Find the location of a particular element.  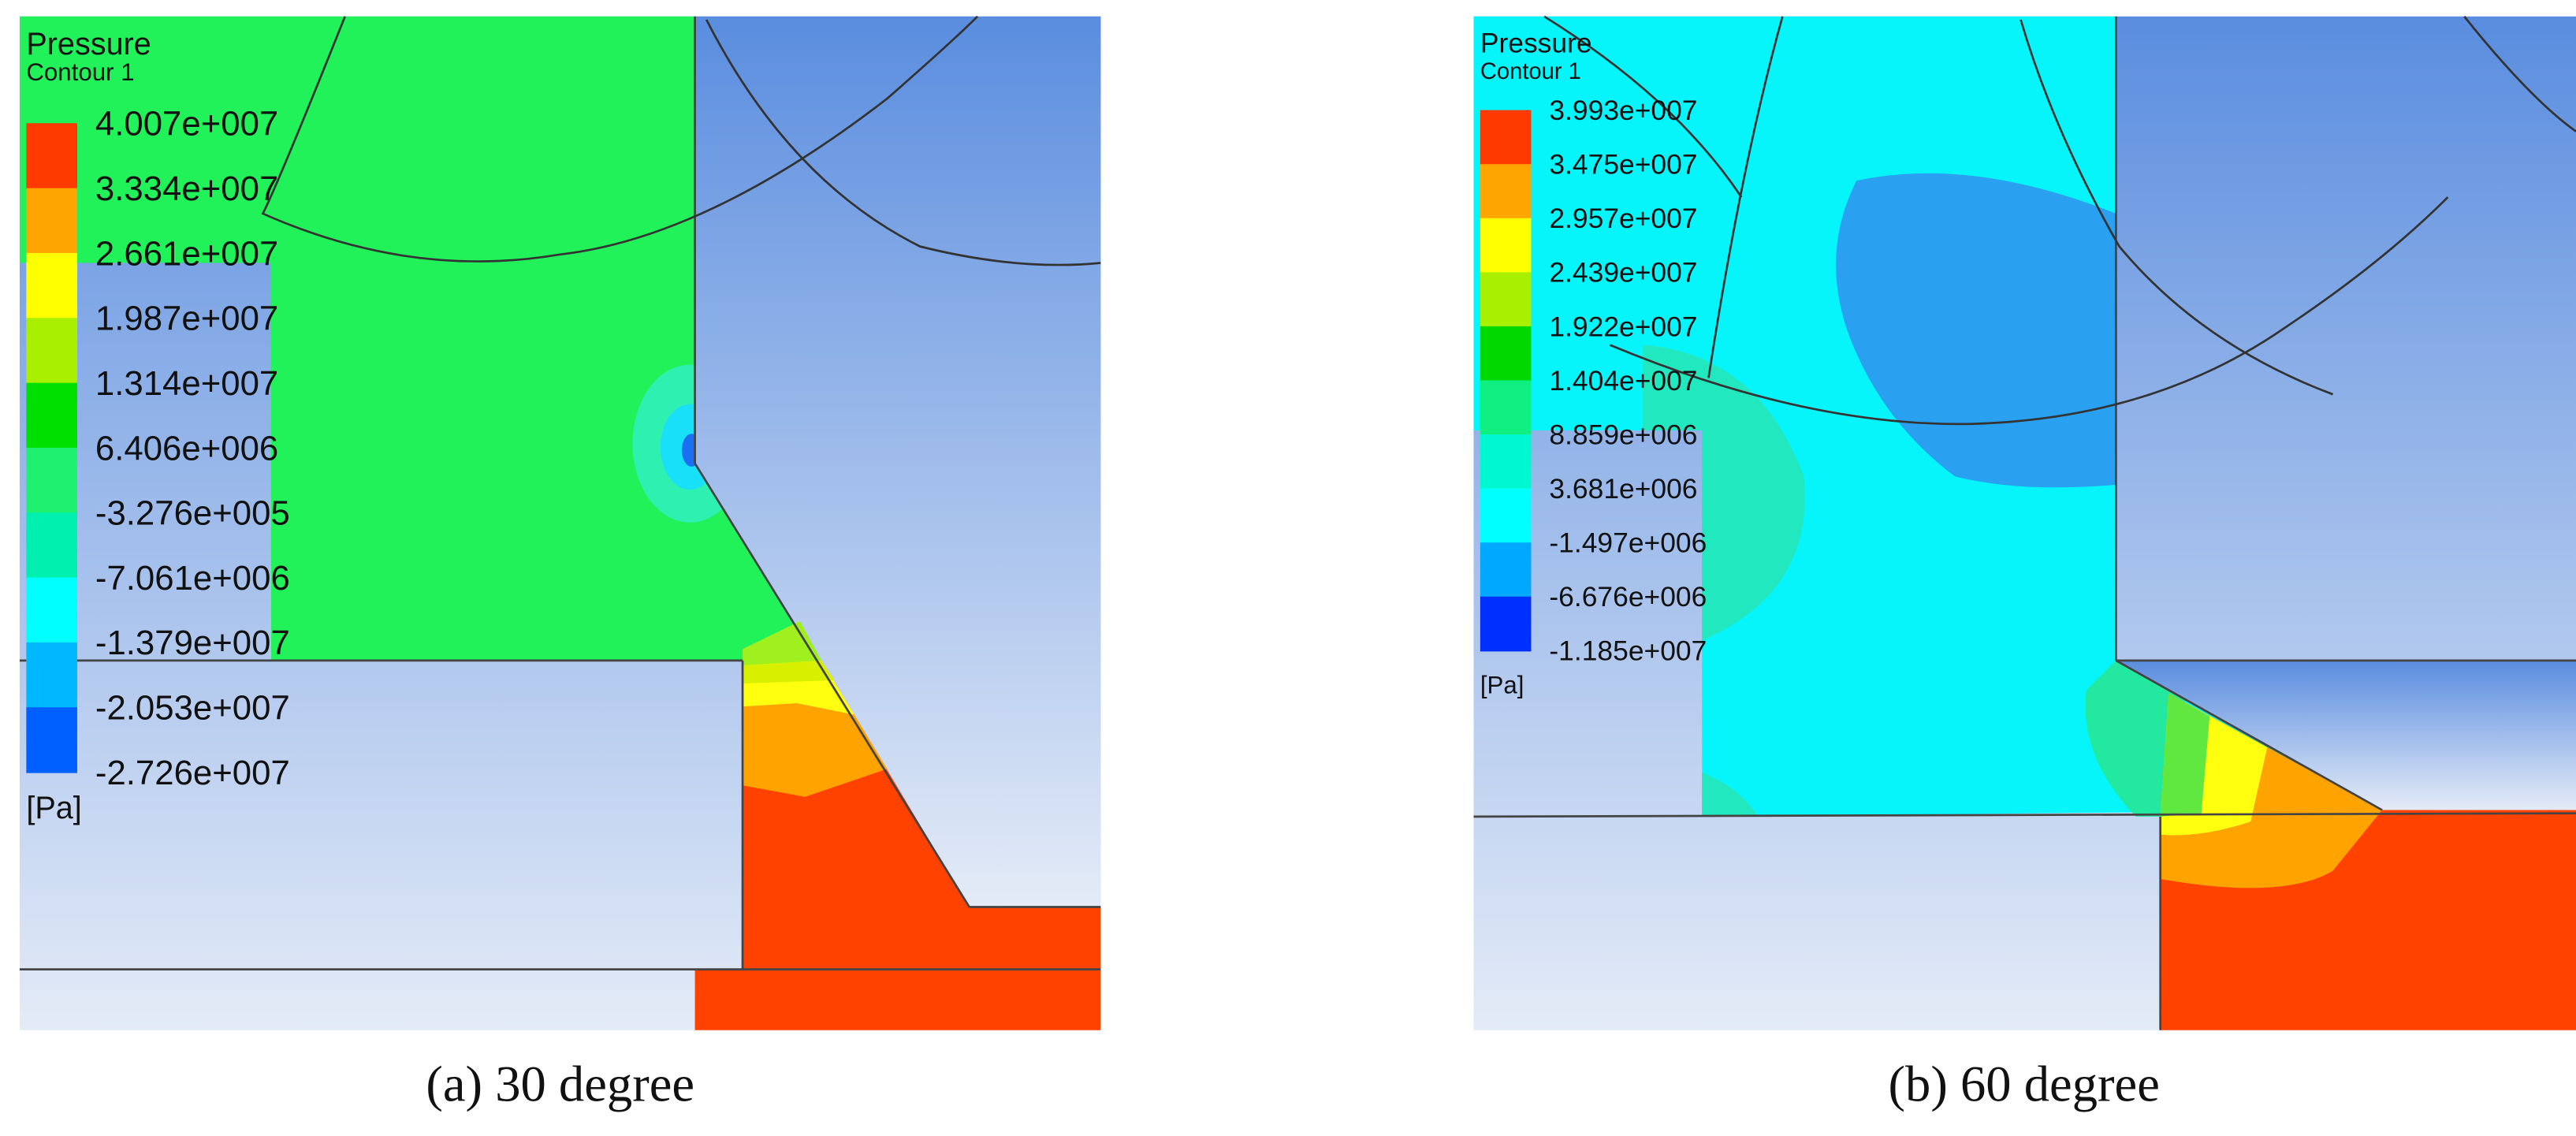

legend-label: 2.439e+007 is located at coordinates (1623, 273).